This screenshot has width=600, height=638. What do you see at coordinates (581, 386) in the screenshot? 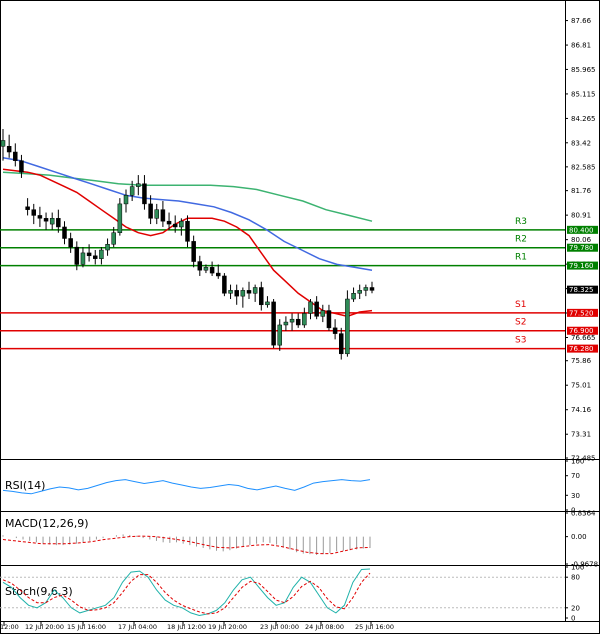
I see `price-tick-label: 75.01` at bounding box center [581, 386].